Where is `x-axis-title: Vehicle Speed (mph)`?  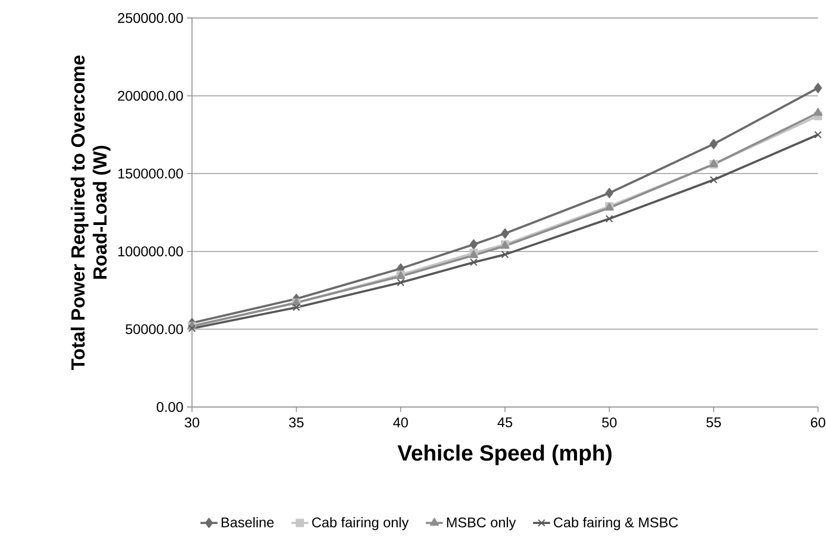
x-axis-title: Vehicle Speed (mph) is located at coordinates (505, 455).